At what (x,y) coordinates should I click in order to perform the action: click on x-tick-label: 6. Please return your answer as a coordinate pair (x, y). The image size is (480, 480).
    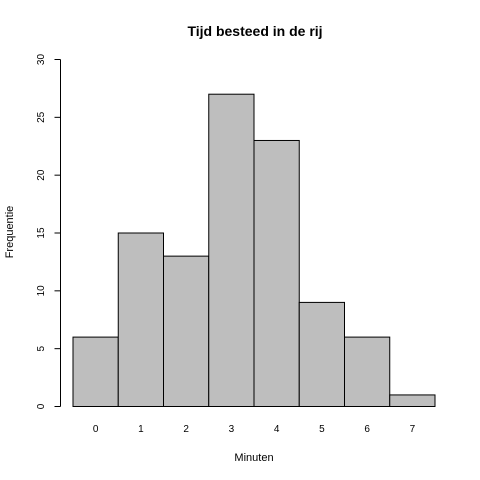
    Looking at the image, I should click on (367, 429).